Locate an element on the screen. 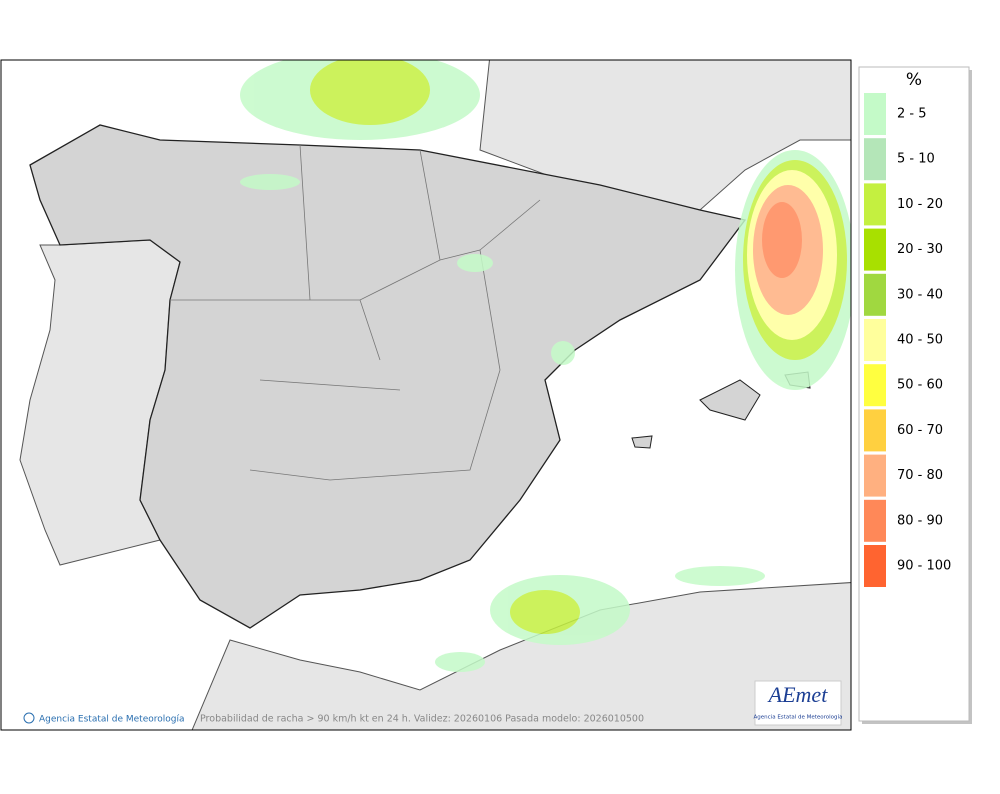 The image size is (1000, 794). copyright-icon is located at coordinates (29, 718).